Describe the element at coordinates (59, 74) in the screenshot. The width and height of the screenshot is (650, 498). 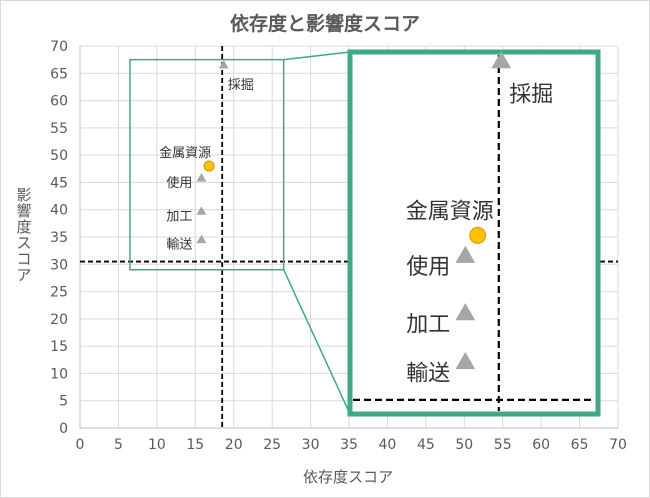
I see `y-tick-label: 65` at that location.